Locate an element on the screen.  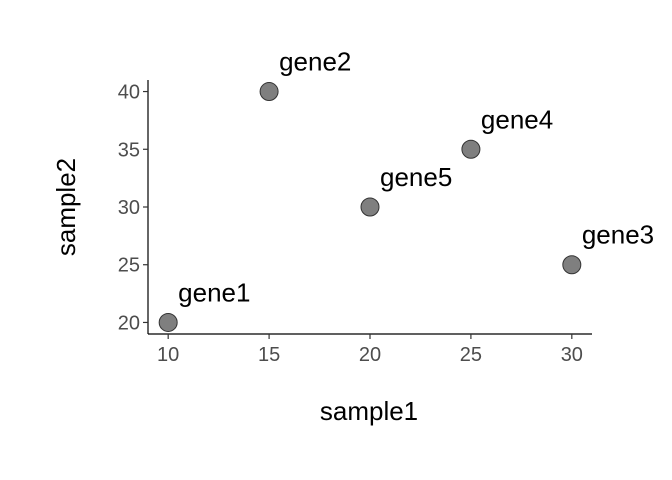
data-label-gene5: gene5 is located at coordinates (416, 177).